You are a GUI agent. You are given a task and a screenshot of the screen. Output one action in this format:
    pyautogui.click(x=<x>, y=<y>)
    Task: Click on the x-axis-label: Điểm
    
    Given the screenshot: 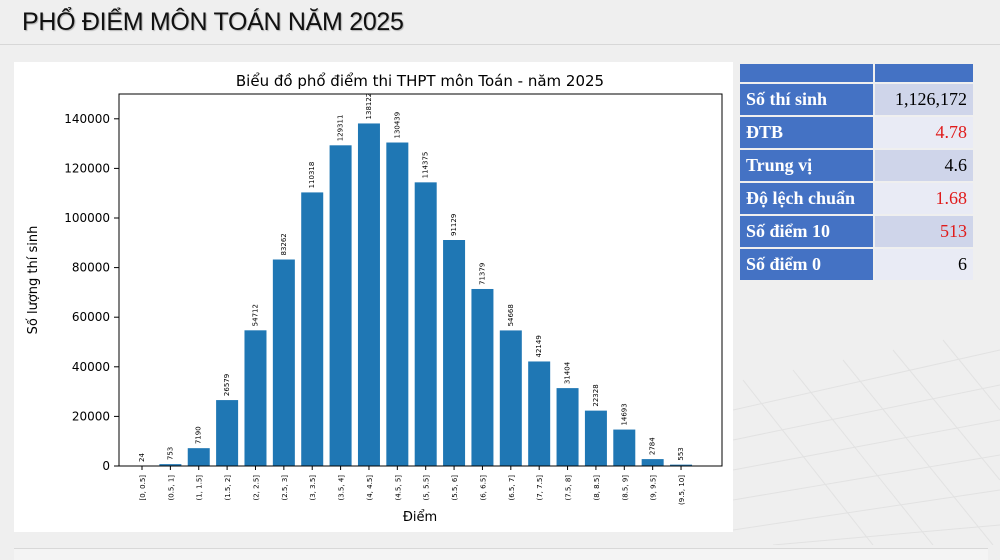 What is the action you would take?
    pyautogui.click(x=420, y=517)
    